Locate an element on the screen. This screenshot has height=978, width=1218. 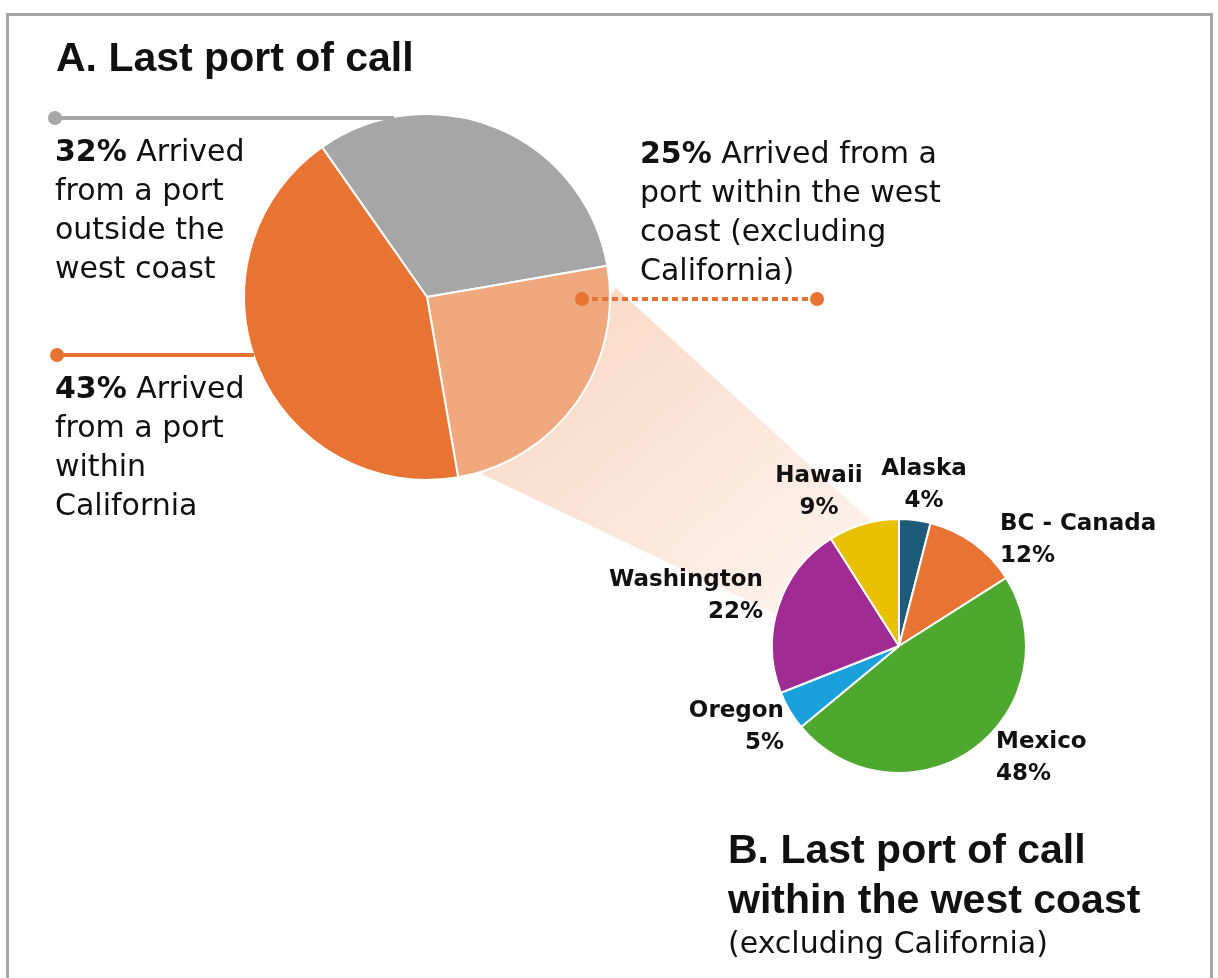
slice-label: Mexico is located at coordinates (1041, 740).